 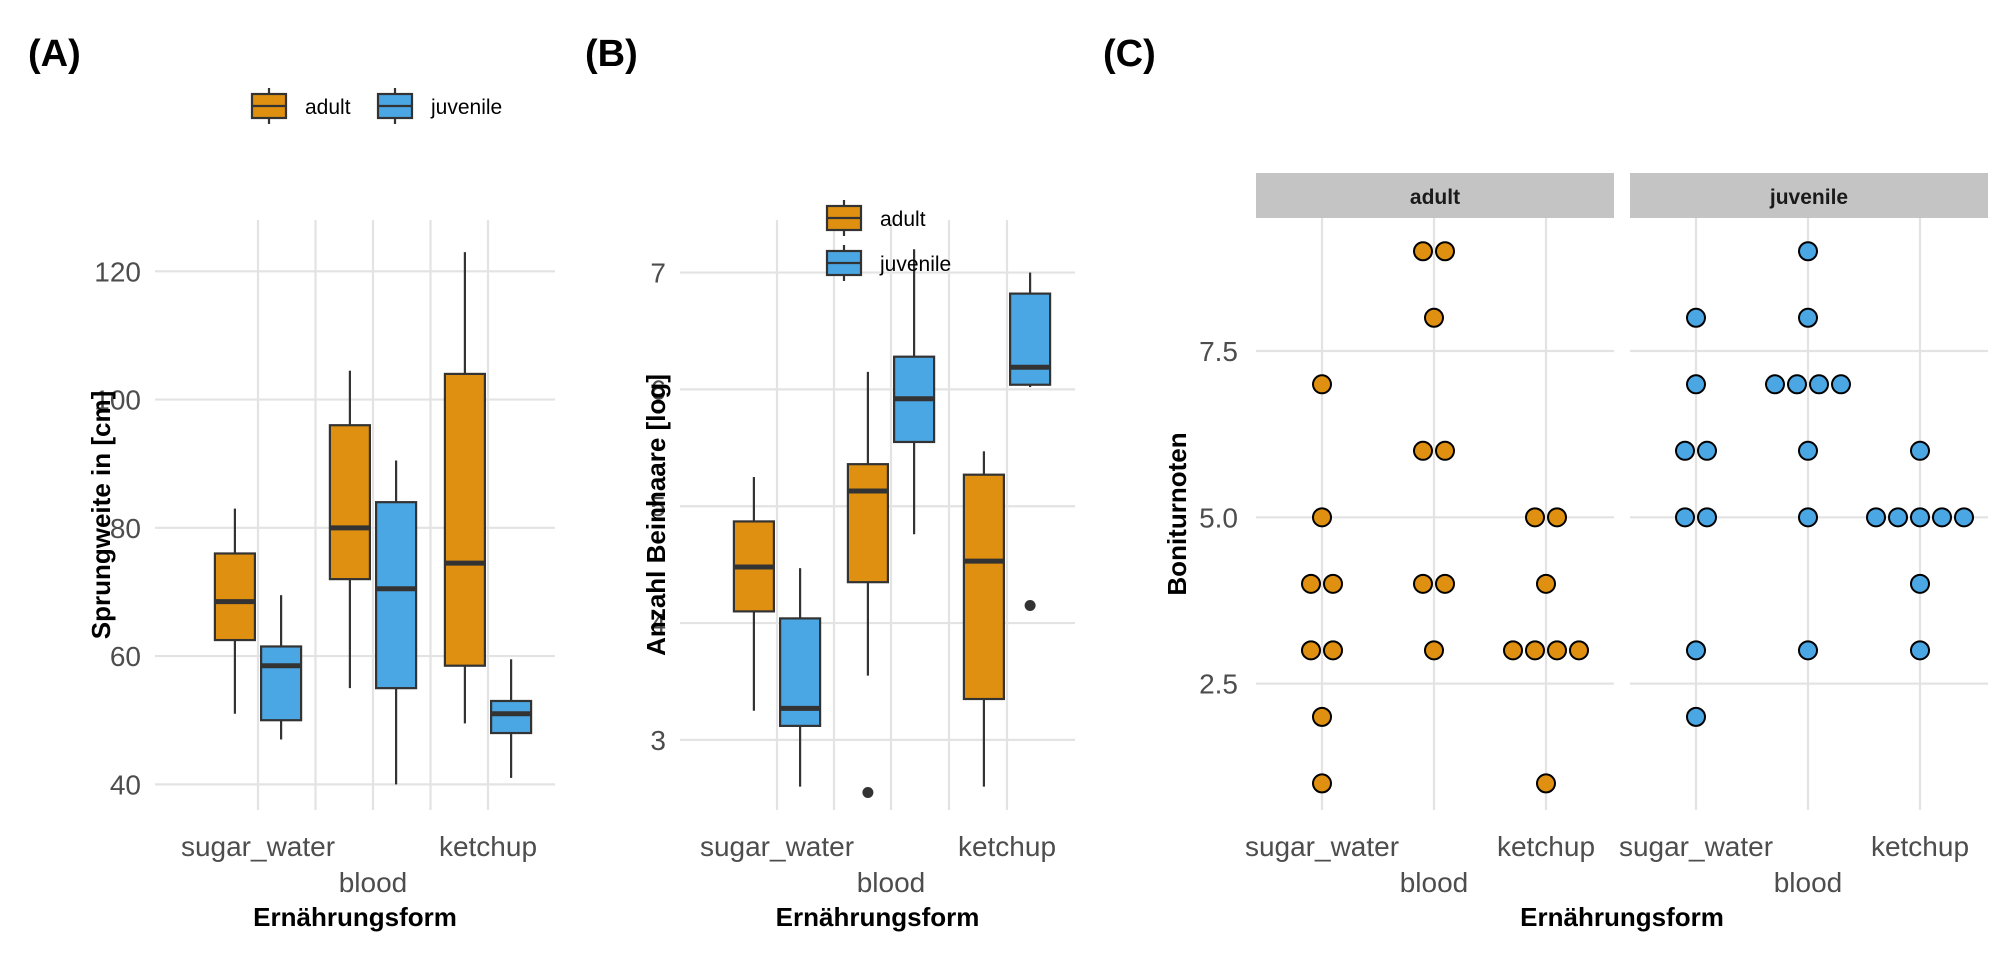 I want to click on panel-tag-1: (B), so click(x=611, y=54).